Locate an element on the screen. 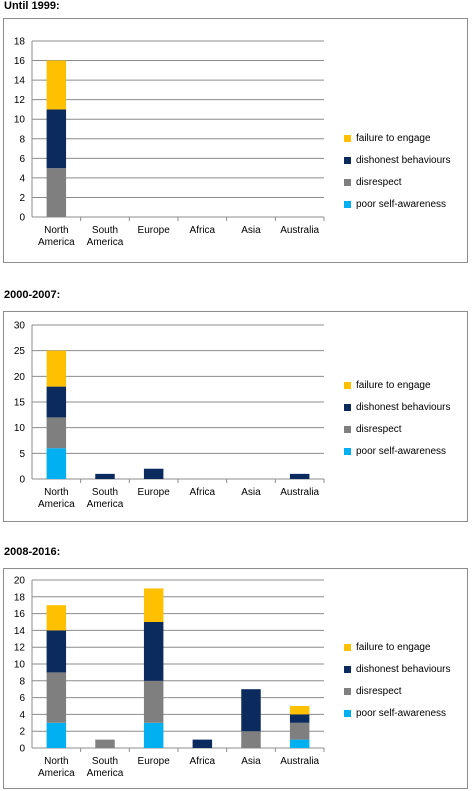 The image size is (474, 791). chart-1-title: Until 1999: is located at coordinates (32, 6).